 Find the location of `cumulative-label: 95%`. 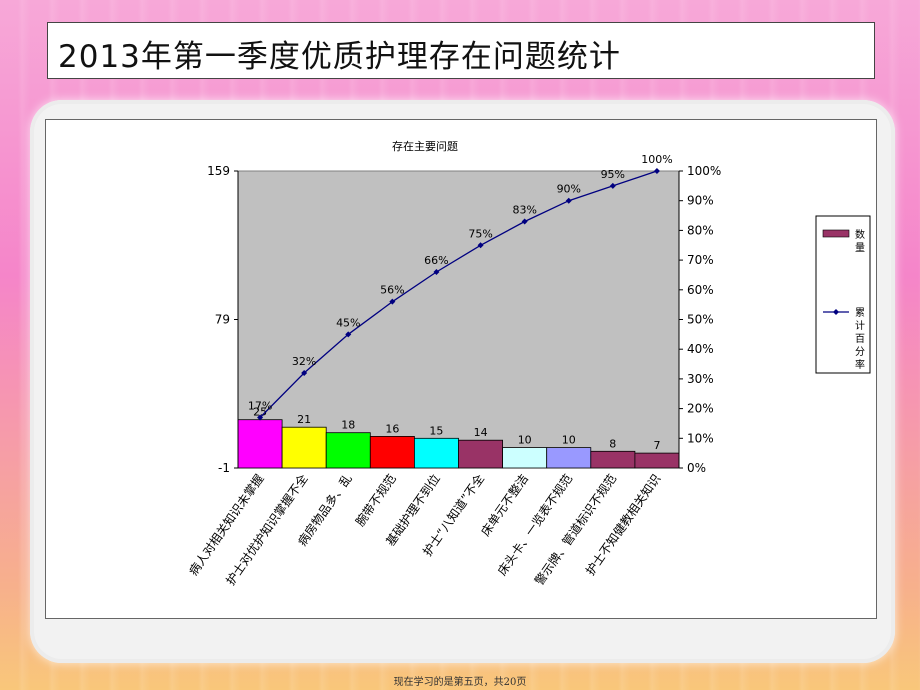

cumulative-label: 95% is located at coordinates (613, 174).